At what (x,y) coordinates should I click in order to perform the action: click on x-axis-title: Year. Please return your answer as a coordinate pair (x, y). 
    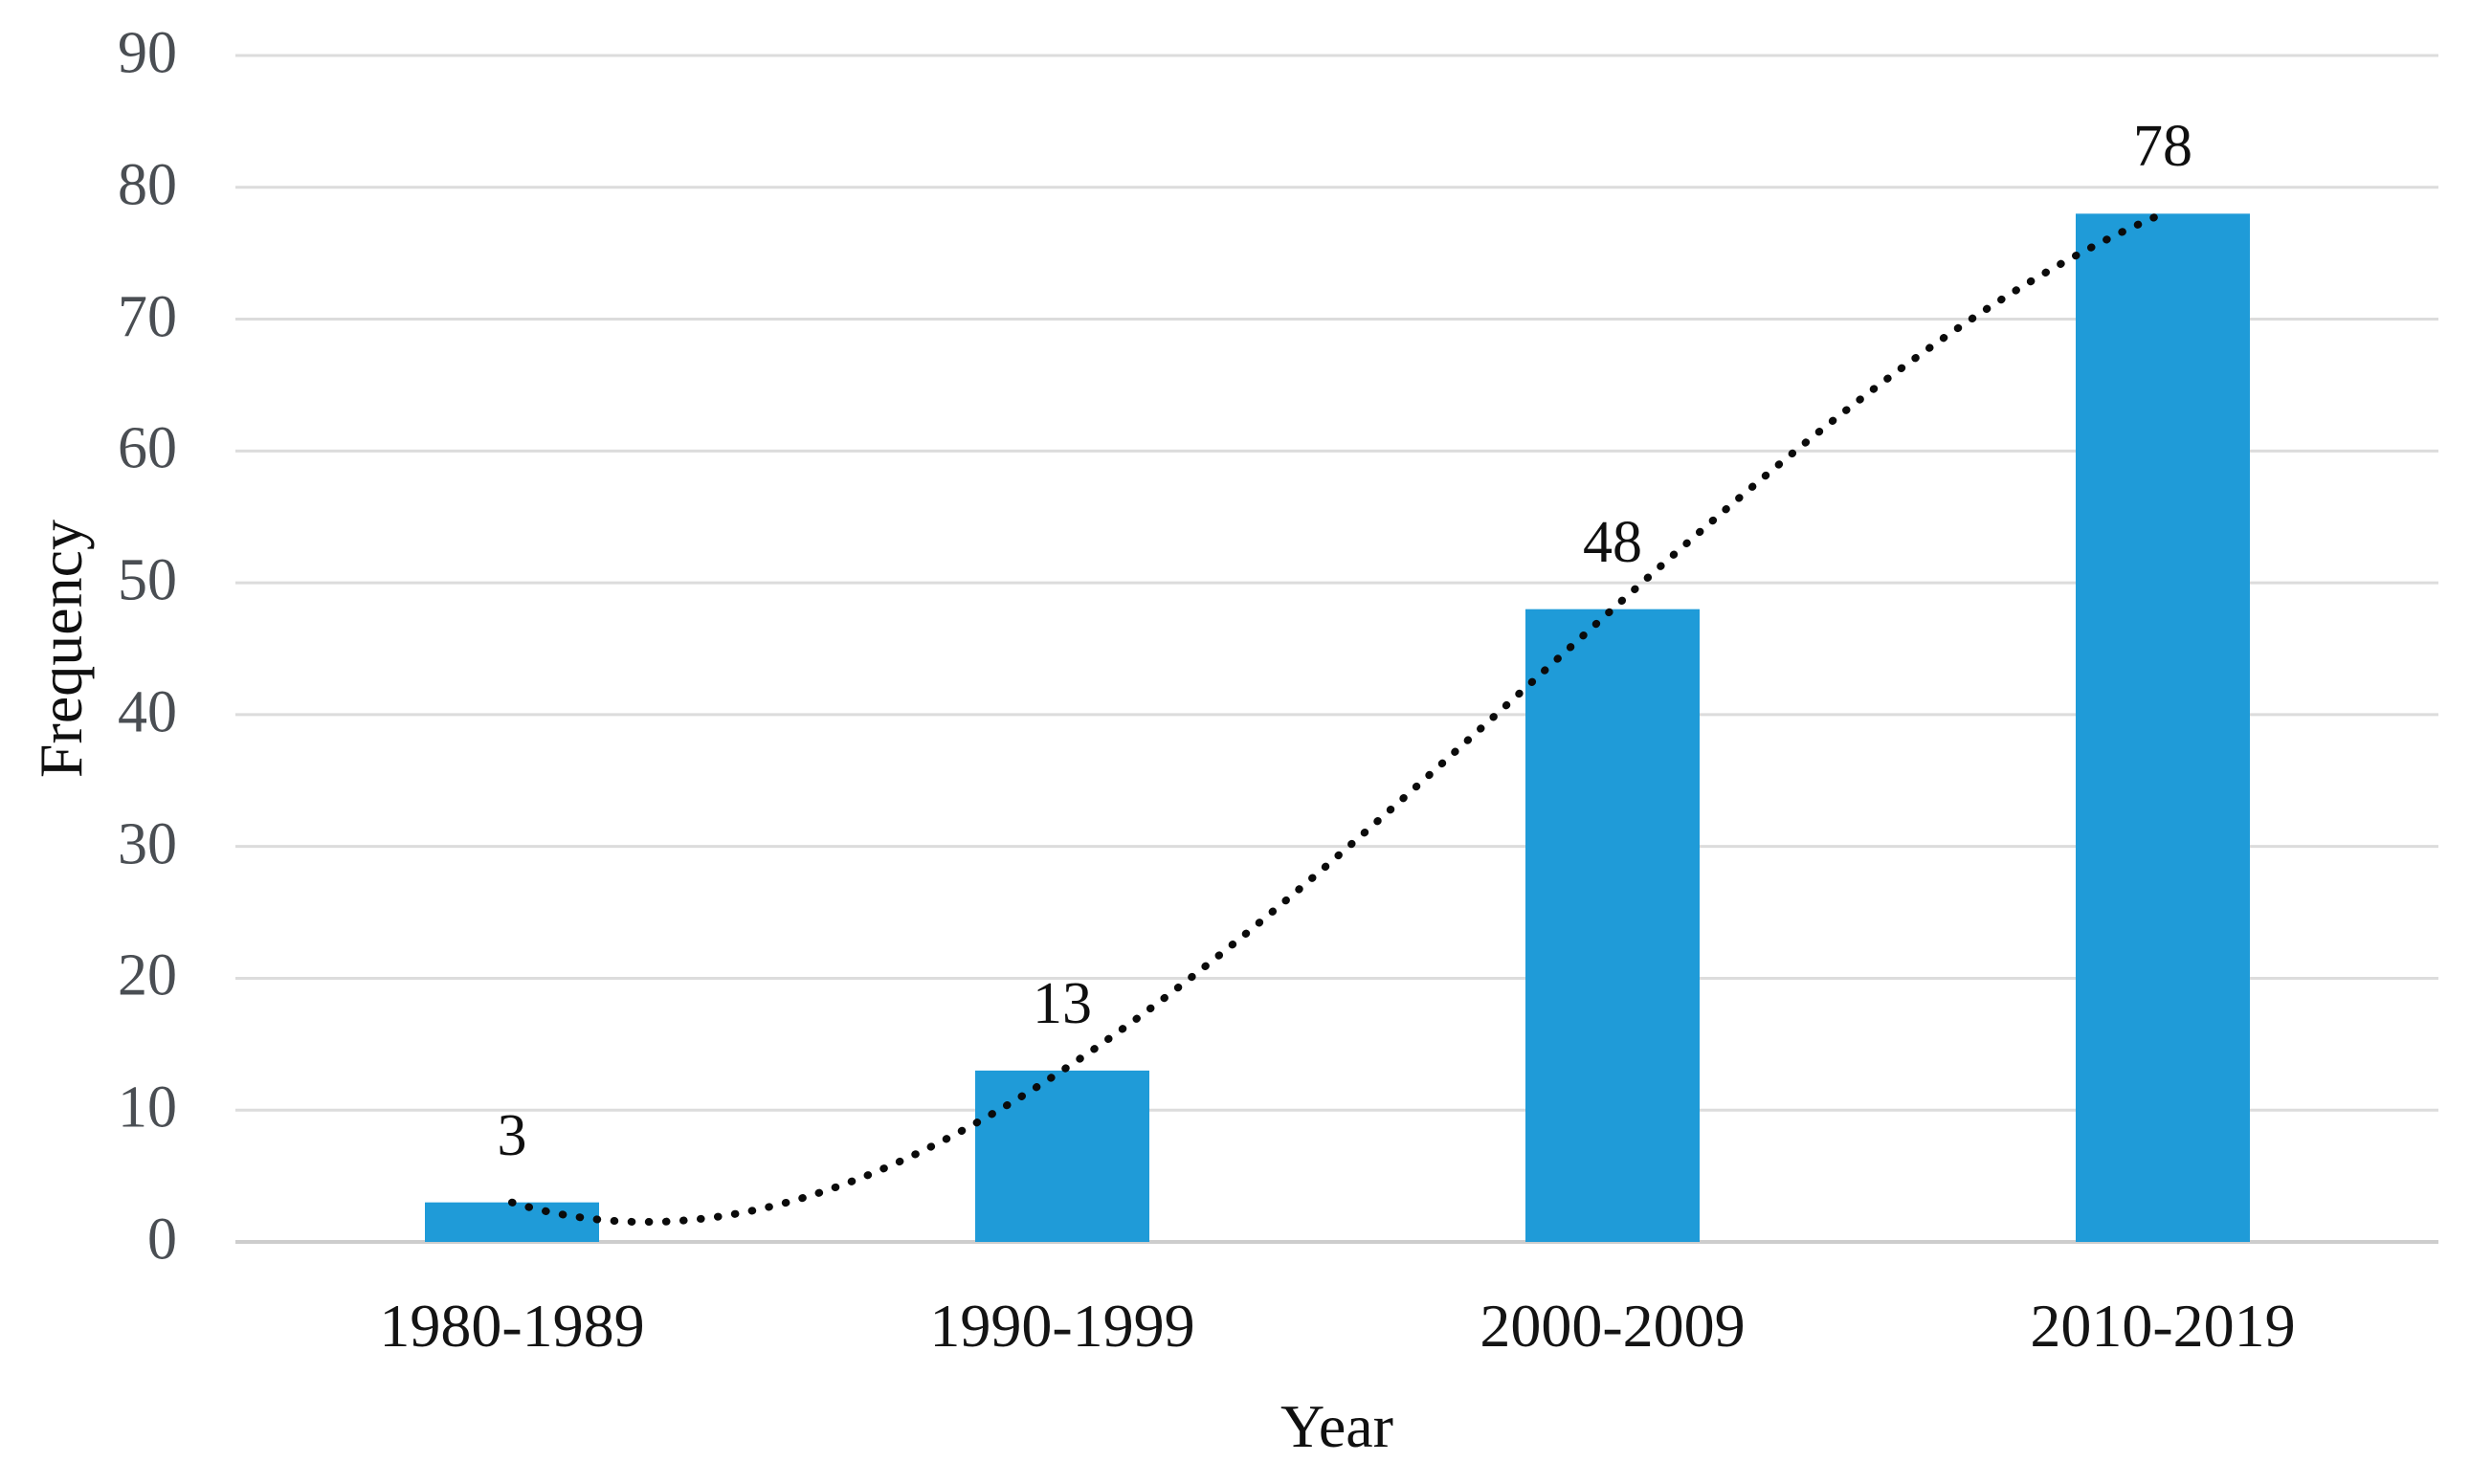
    Looking at the image, I should click on (1336, 1426).